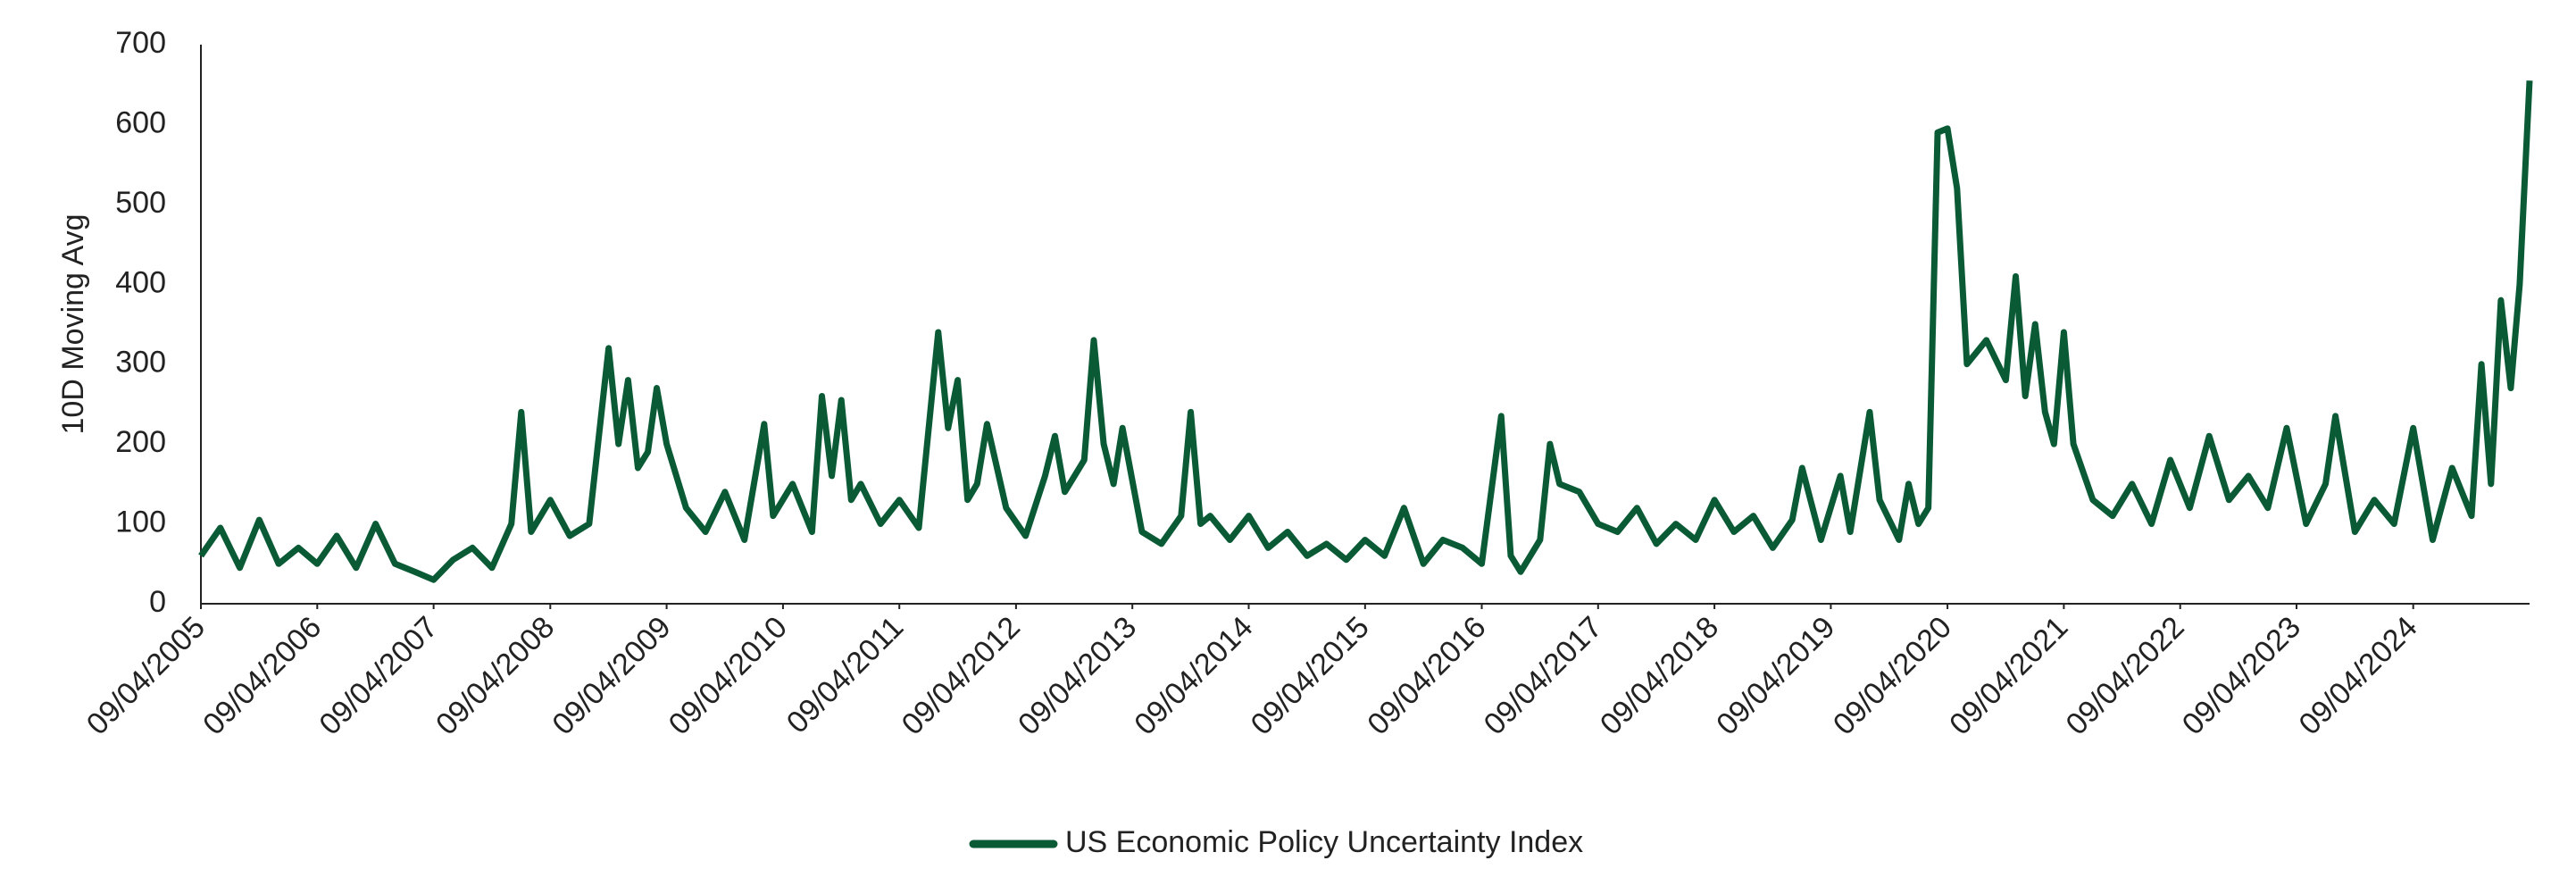  Describe the element at coordinates (2008, 675) in the screenshot. I see `x-tick-label: 09/04/2021` at that location.